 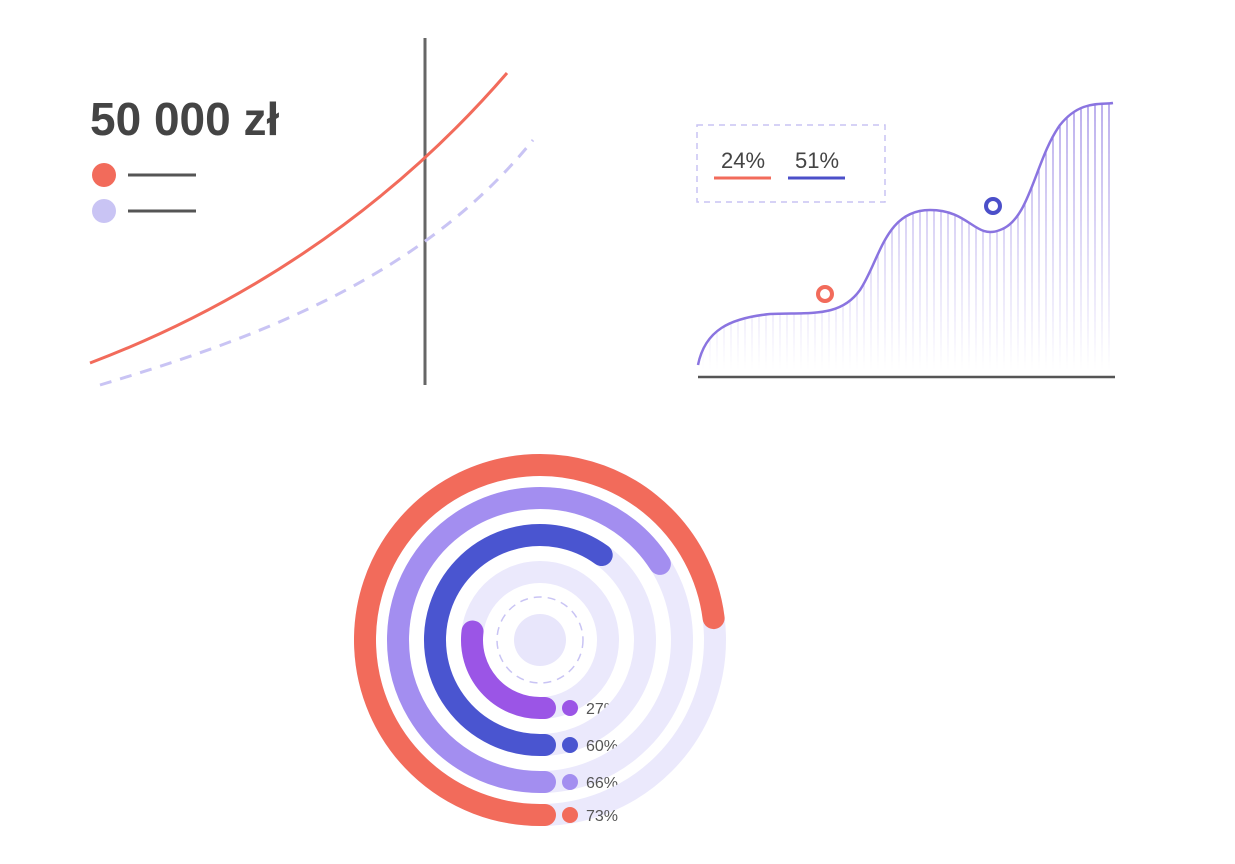 What do you see at coordinates (602, 816) in the screenshot?
I see `value-label: 73%` at bounding box center [602, 816].